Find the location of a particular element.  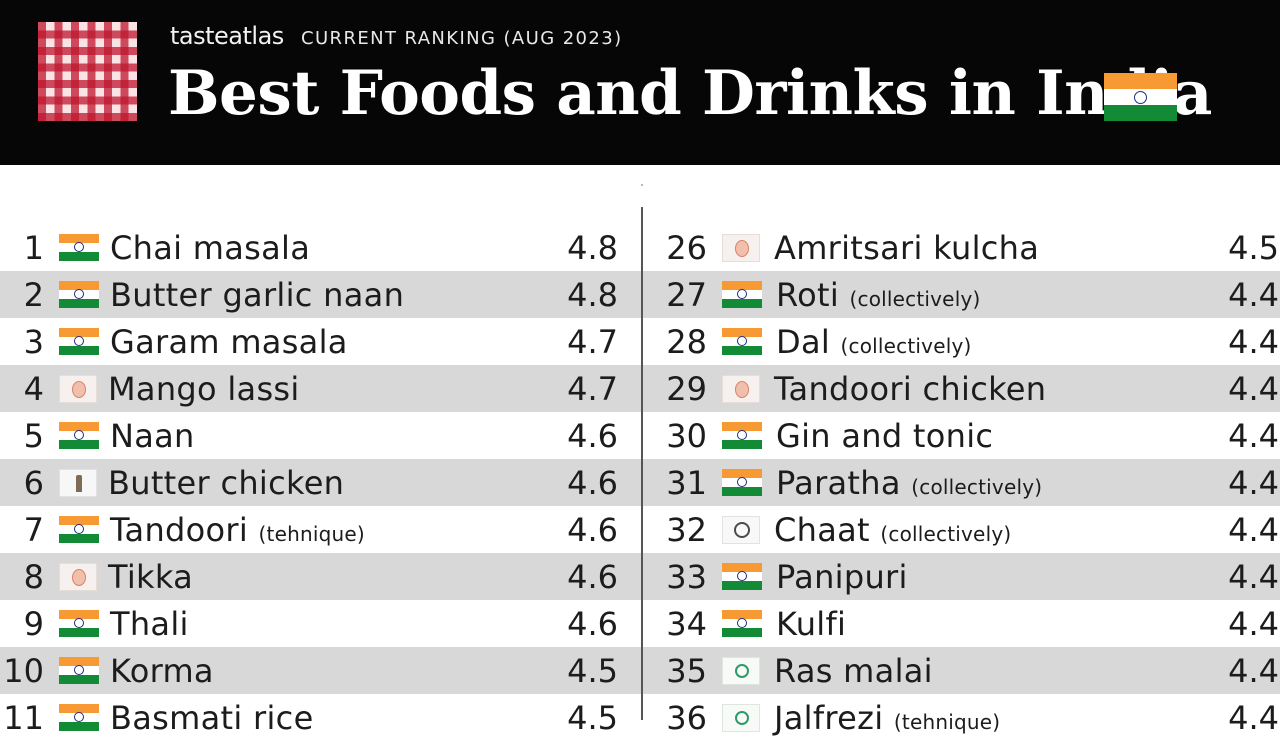

food-name-cell: Dal (collectively) is located at coordinates (982, 342).